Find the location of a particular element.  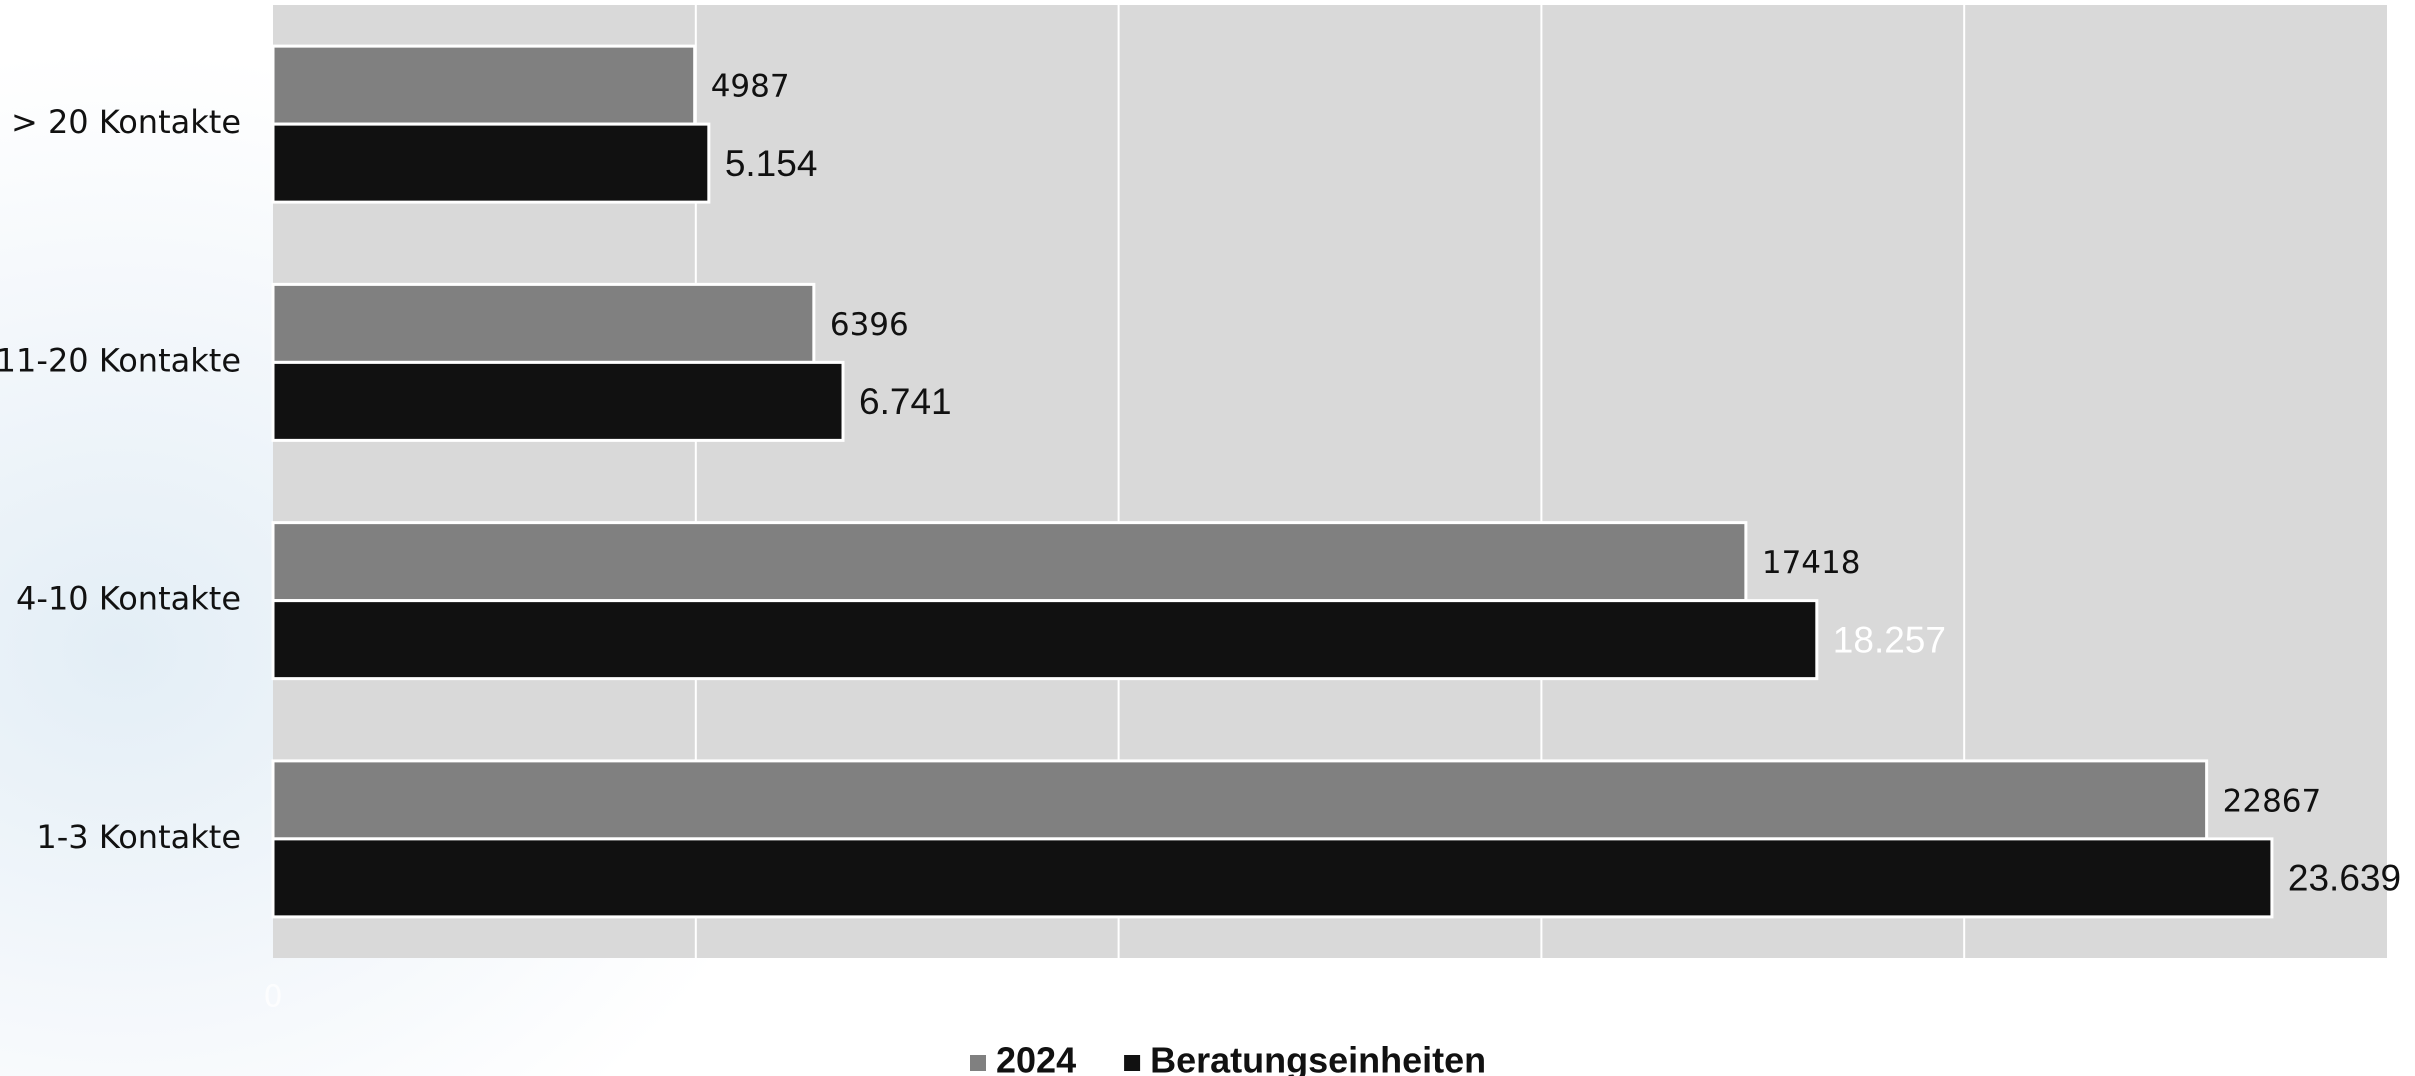

data-label: 18.257 is located at coordinates (1889, 639).